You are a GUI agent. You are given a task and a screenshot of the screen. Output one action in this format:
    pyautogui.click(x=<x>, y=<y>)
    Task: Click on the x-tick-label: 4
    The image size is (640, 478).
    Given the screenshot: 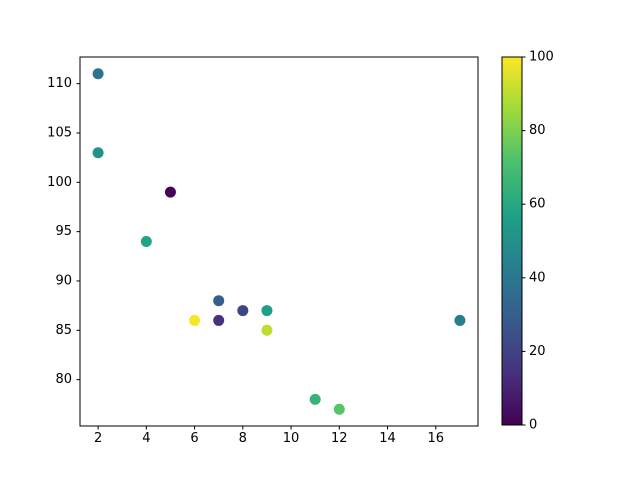 What is the action you would take?
    pyautogui.click(x=146, y=438)
    